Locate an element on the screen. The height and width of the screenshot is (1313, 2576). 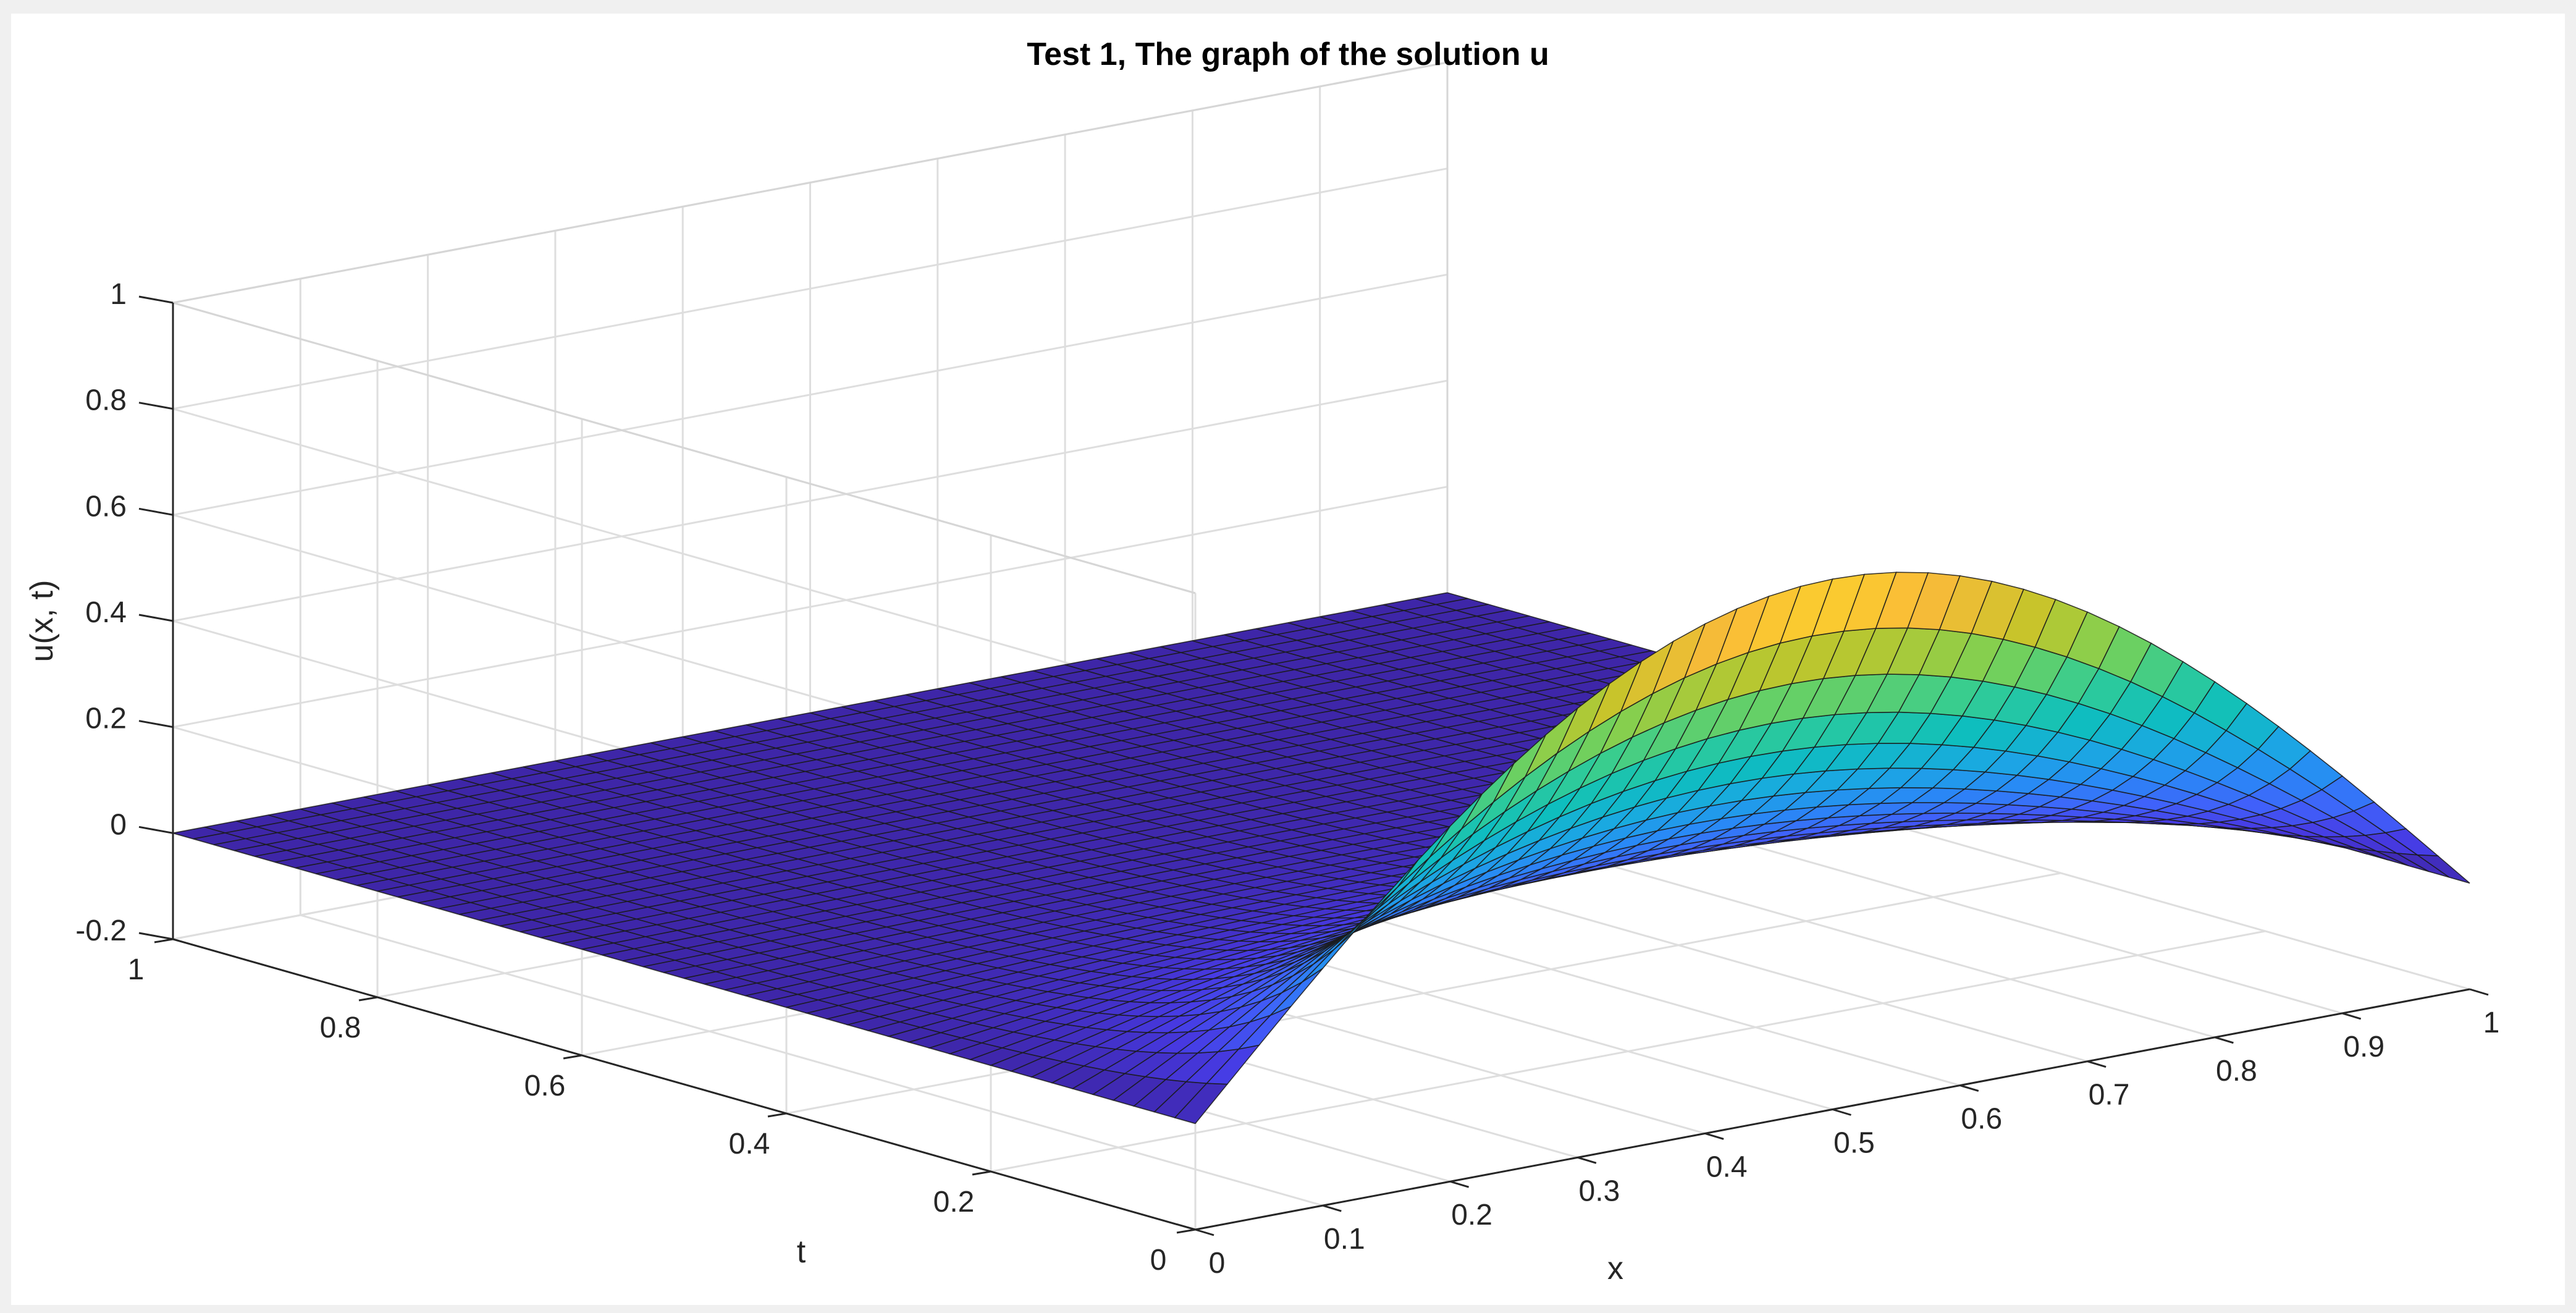
x-tick-label: 0.8 is located at coordinates (2236, 1071).